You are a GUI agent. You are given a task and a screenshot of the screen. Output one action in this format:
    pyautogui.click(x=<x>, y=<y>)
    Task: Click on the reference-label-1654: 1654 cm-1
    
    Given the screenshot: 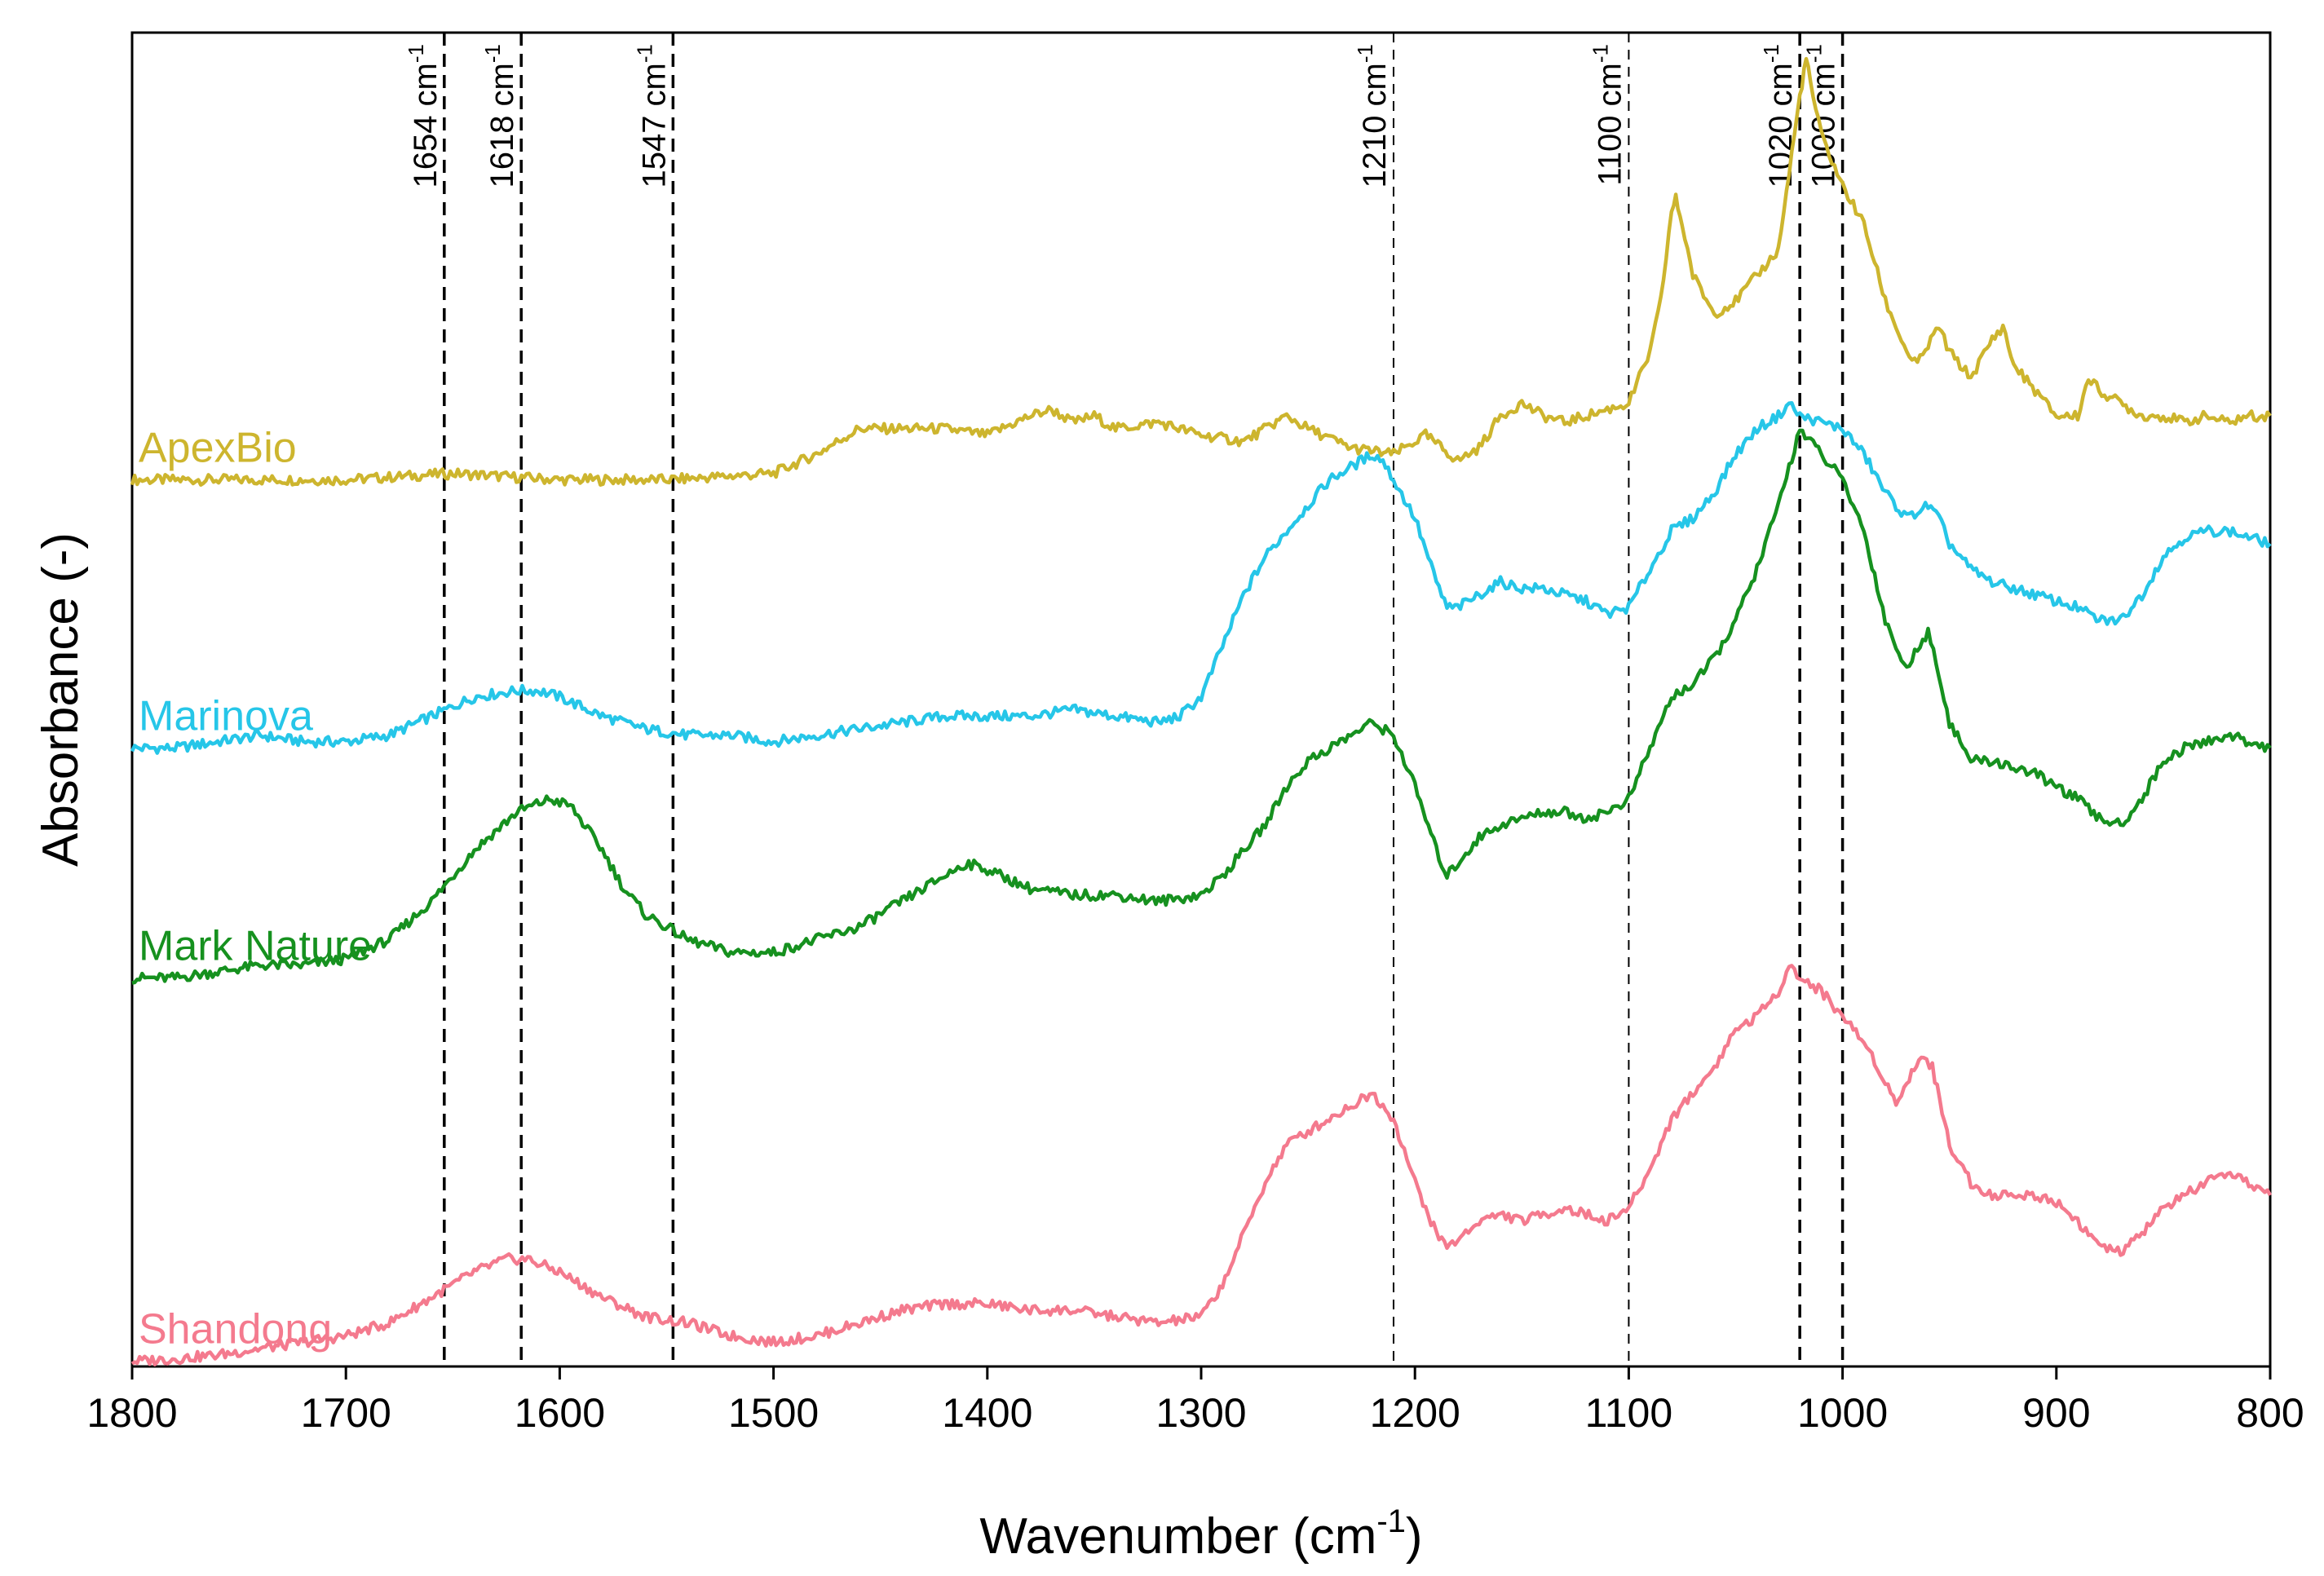 What is the action you would take?
    pyautogui.click(x=424, y=116)
    